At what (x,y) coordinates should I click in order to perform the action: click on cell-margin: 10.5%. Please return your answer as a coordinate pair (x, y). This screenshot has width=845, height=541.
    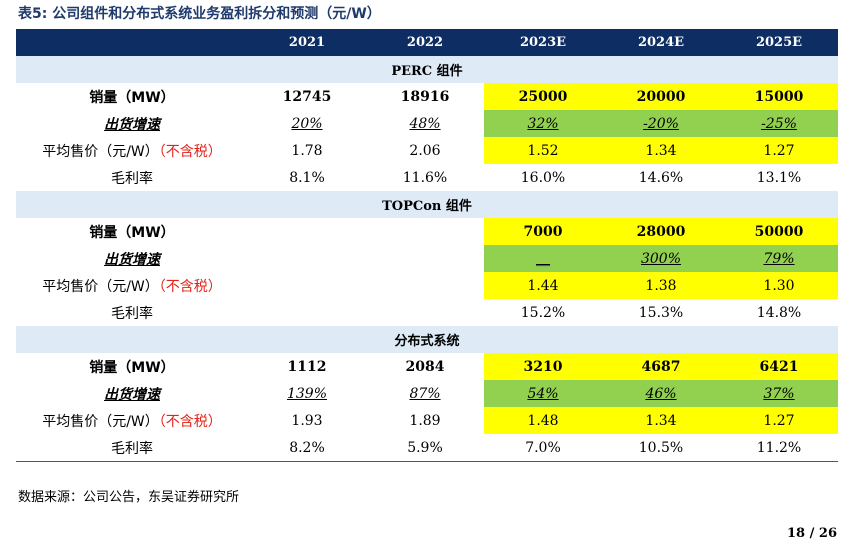
    Looking at the image, I should click on (661, 448).